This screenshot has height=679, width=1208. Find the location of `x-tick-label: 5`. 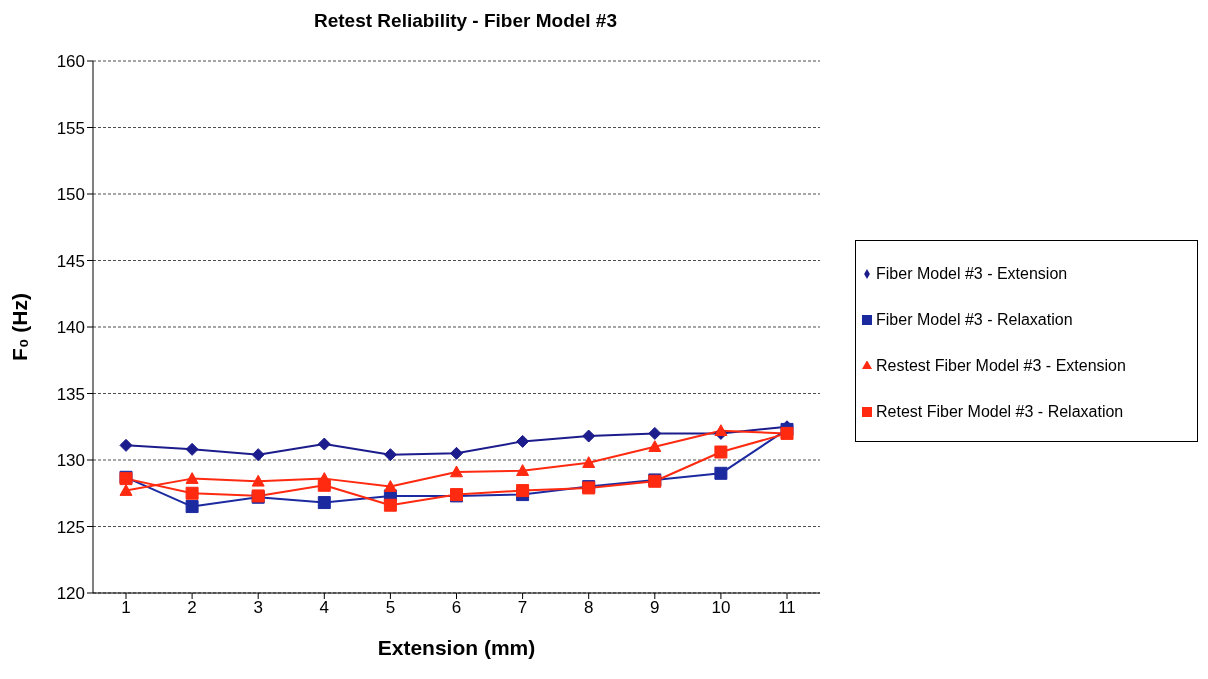

x-tick-label: 5 is located at coordinates (390, 608).